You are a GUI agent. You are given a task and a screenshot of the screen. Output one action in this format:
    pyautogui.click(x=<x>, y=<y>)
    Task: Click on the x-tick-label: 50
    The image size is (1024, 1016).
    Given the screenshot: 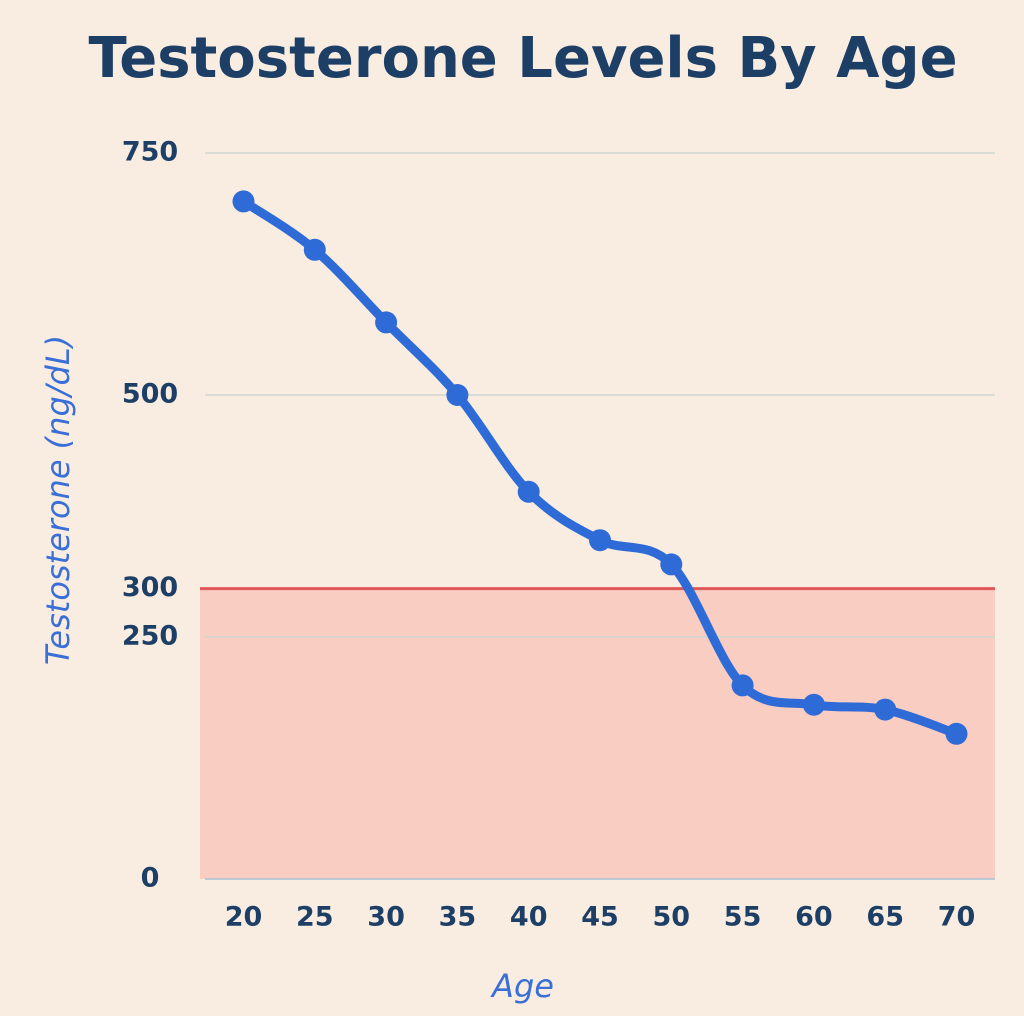 What is the action you would take?
    pyautogui.click(x=672, y=917)
    